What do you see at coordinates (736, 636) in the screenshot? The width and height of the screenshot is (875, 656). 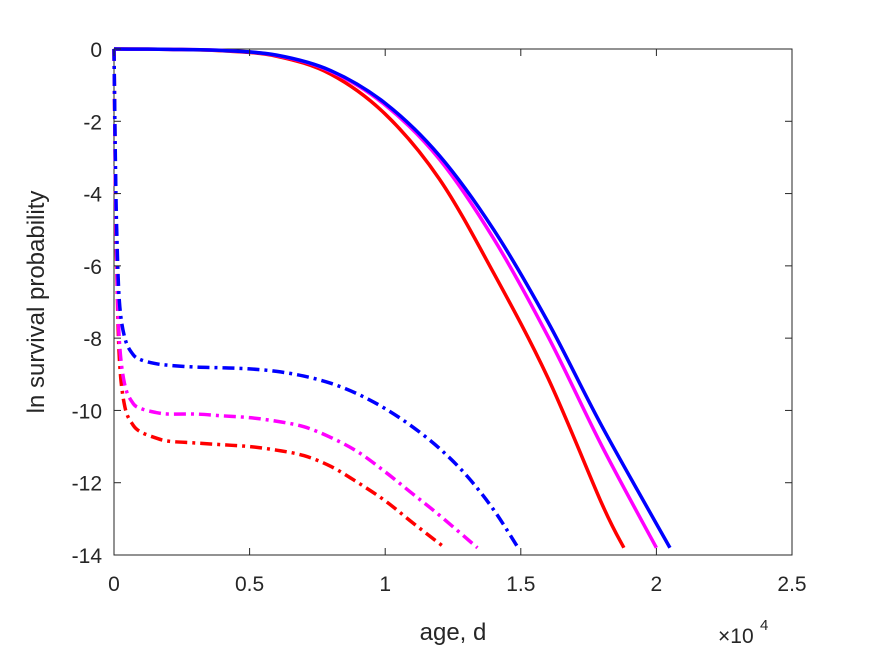 I see `x-axis-exponent-base: ×10` at bounding box center [736, 636].